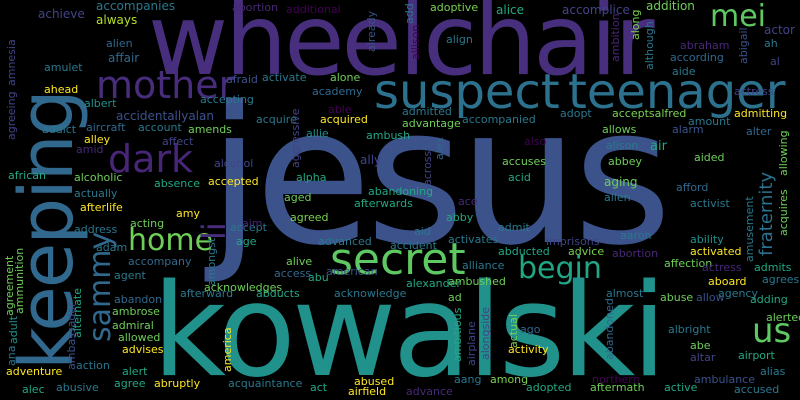 The width and height of the screenshot is (800, 400). I want to click on word: activated, so click(716, 251).